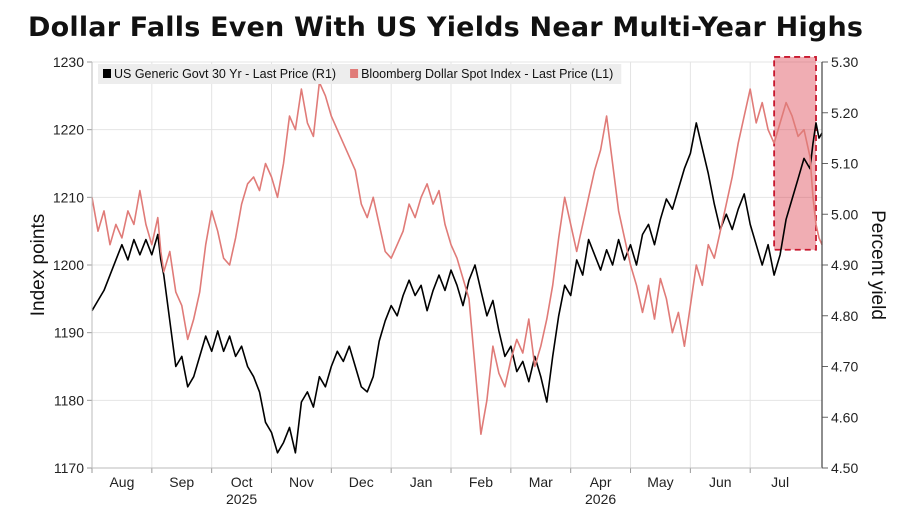 This screenshot has width=900, height=510. I want to click on y-right-tick-label: 5.10, so click(844, 164).